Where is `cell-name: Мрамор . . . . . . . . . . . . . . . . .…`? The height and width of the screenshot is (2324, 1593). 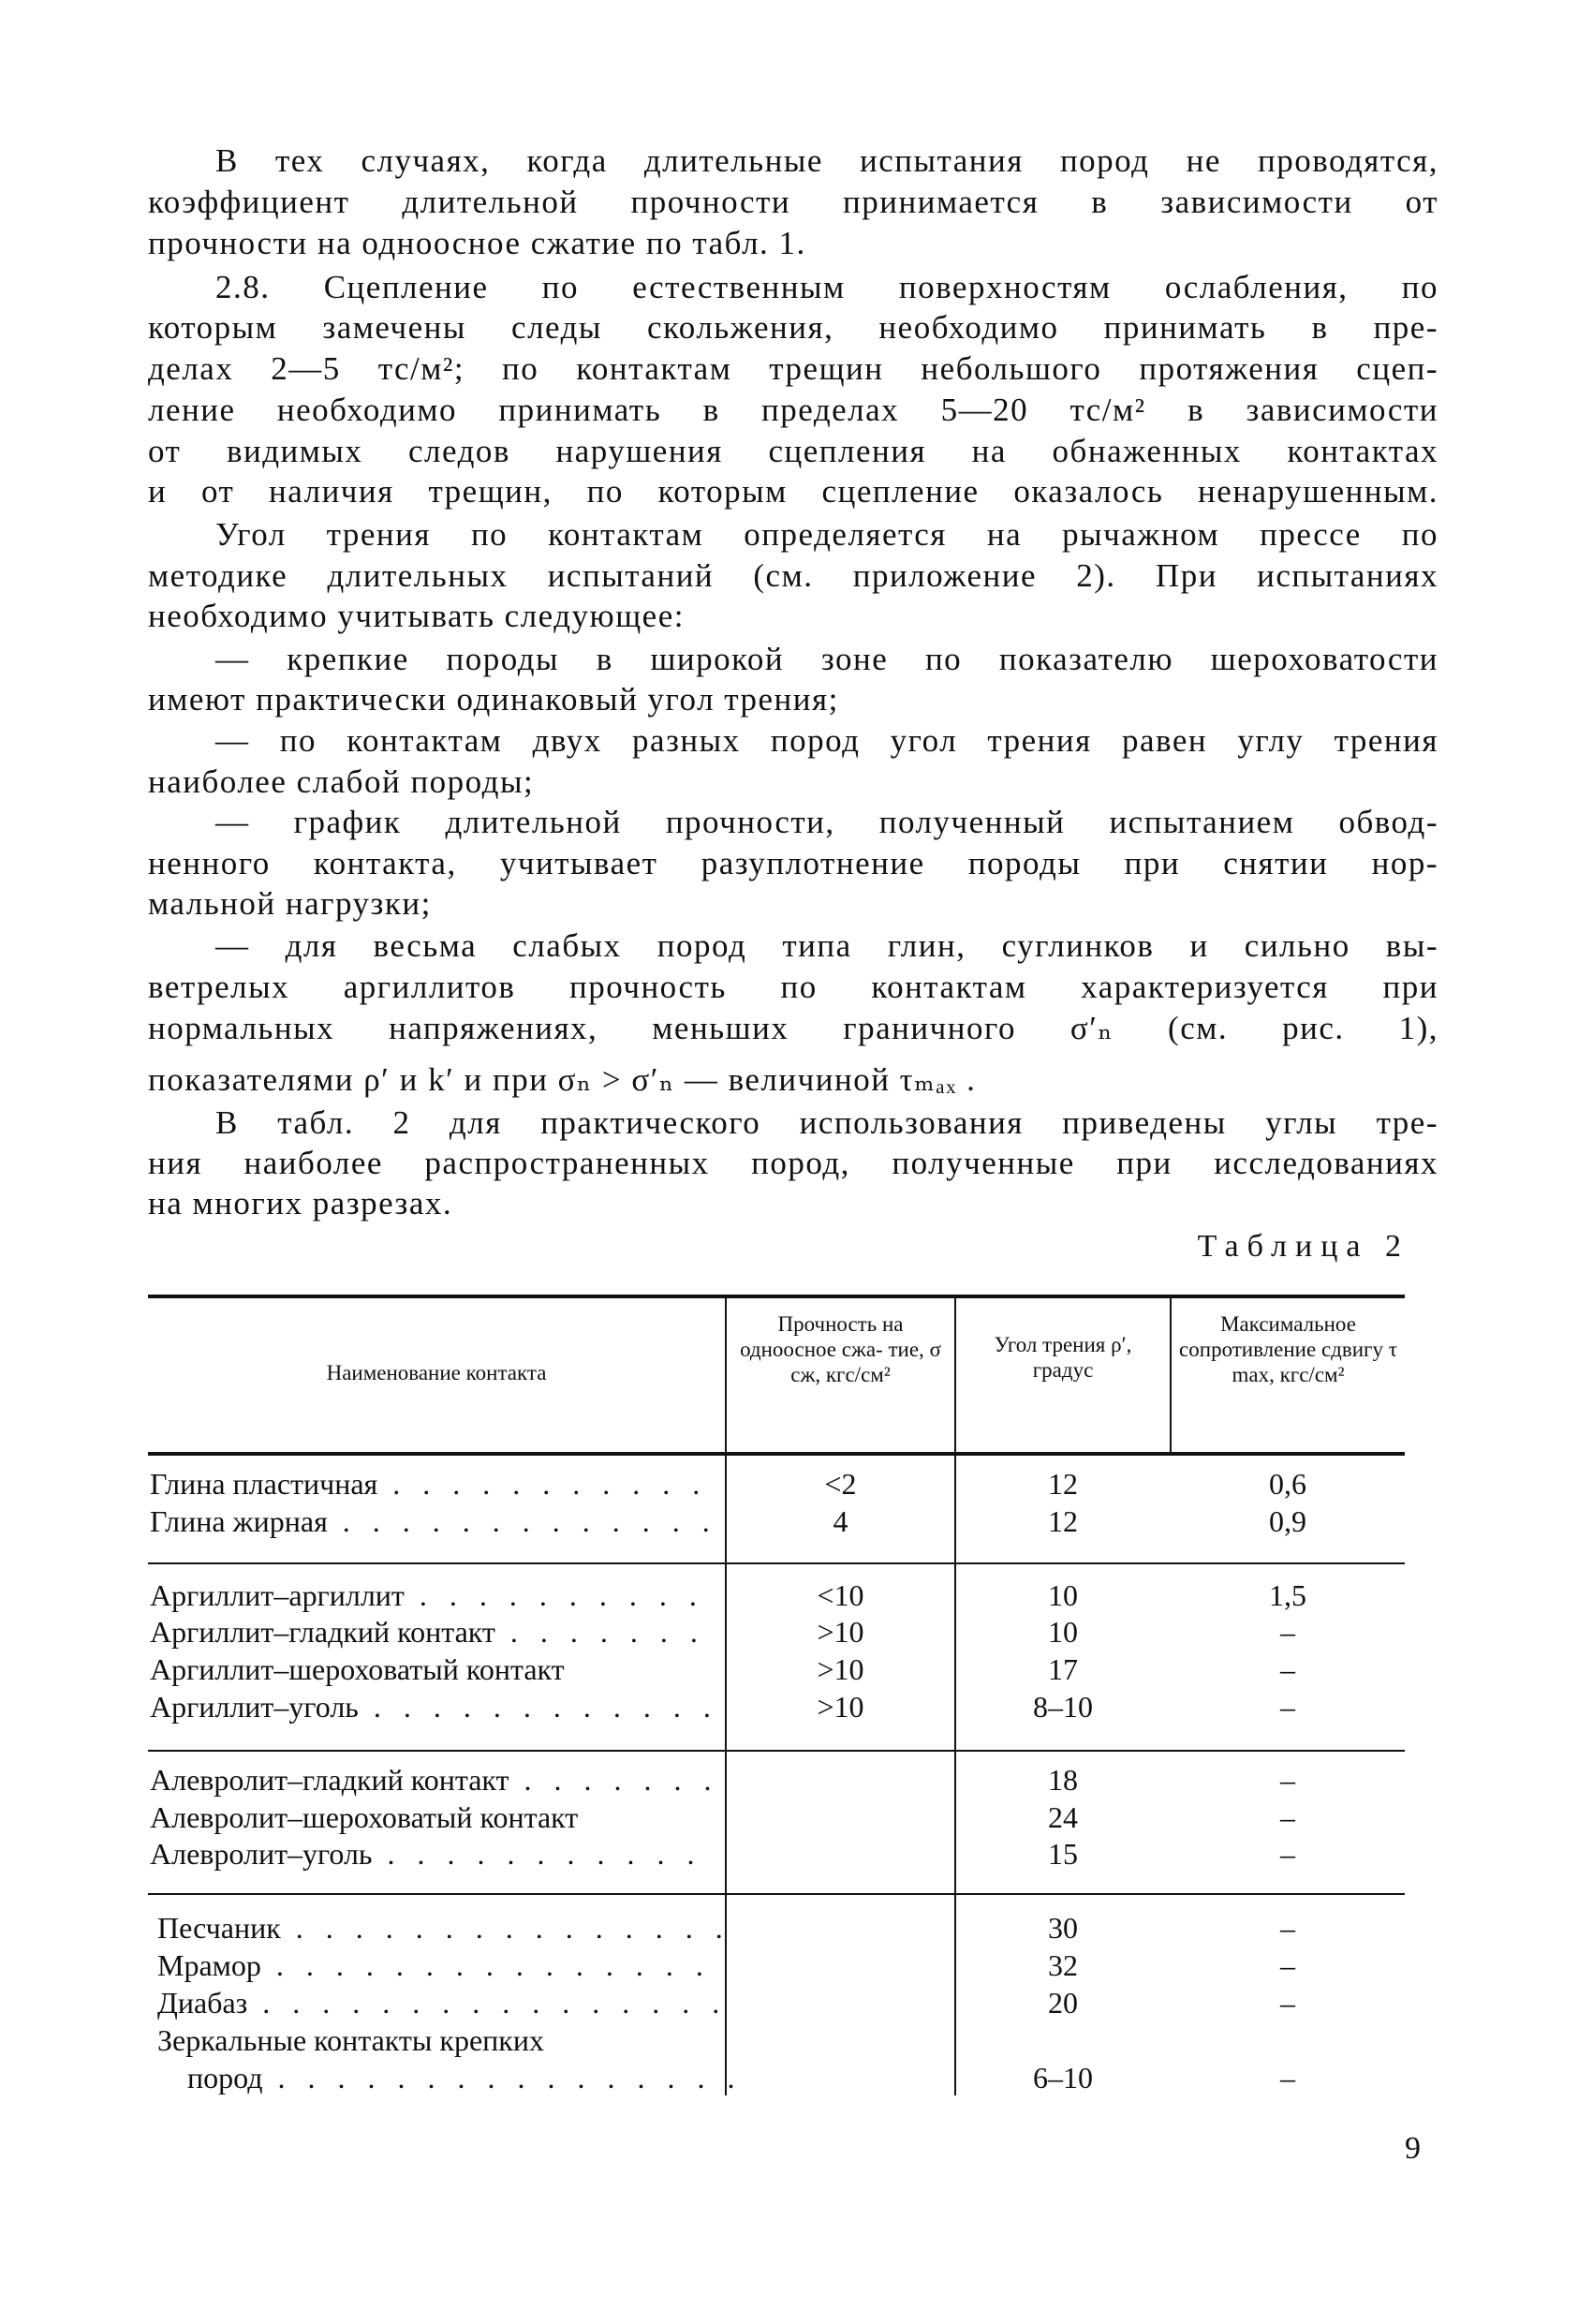 cell-name: Мрамор . . . . . . . . . . . . . . . . .… is located at coordinates (437, 1965).